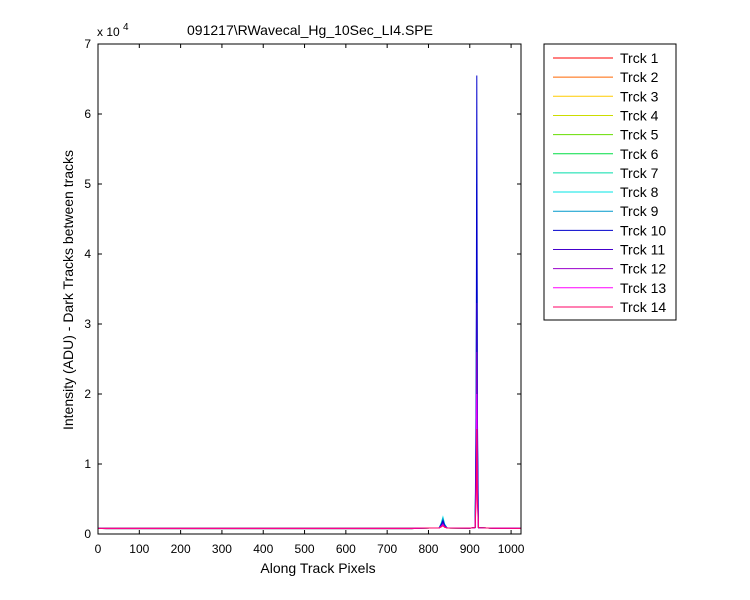 This screenshot has height=600, width=750. Describe the element at coordinates (643, 288) in the screenshot. I see `legend-label: Trck 13` at that location.